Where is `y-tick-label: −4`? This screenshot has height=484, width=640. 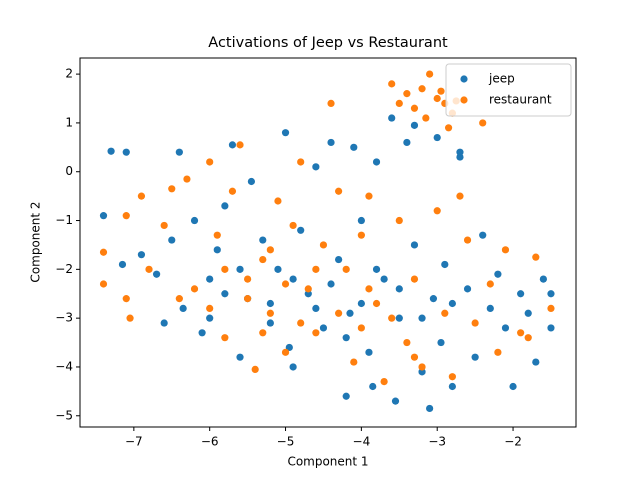
y-tick-label: −4 is located at coordinates (64, 366).